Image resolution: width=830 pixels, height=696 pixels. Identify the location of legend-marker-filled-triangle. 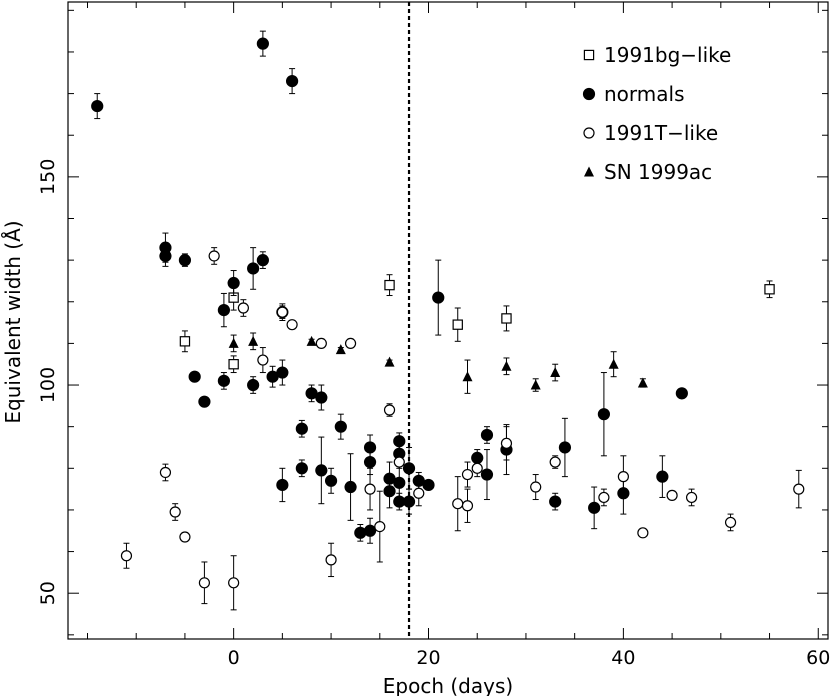
(589, 171).